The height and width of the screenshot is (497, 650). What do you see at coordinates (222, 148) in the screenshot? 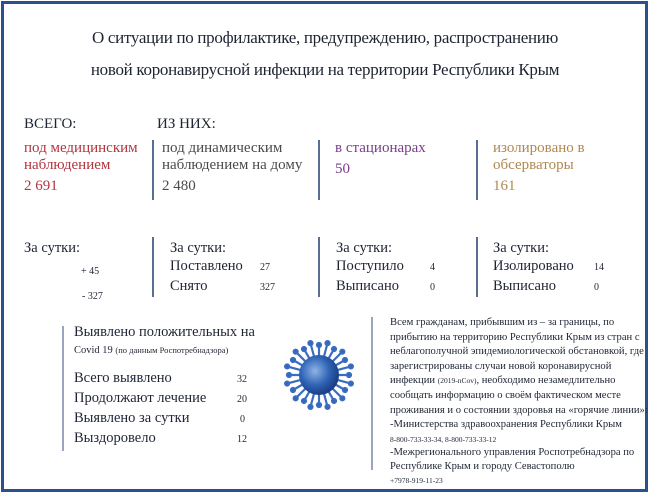
I see `stat-label: под динамическим` at bounding box center [222, 148].